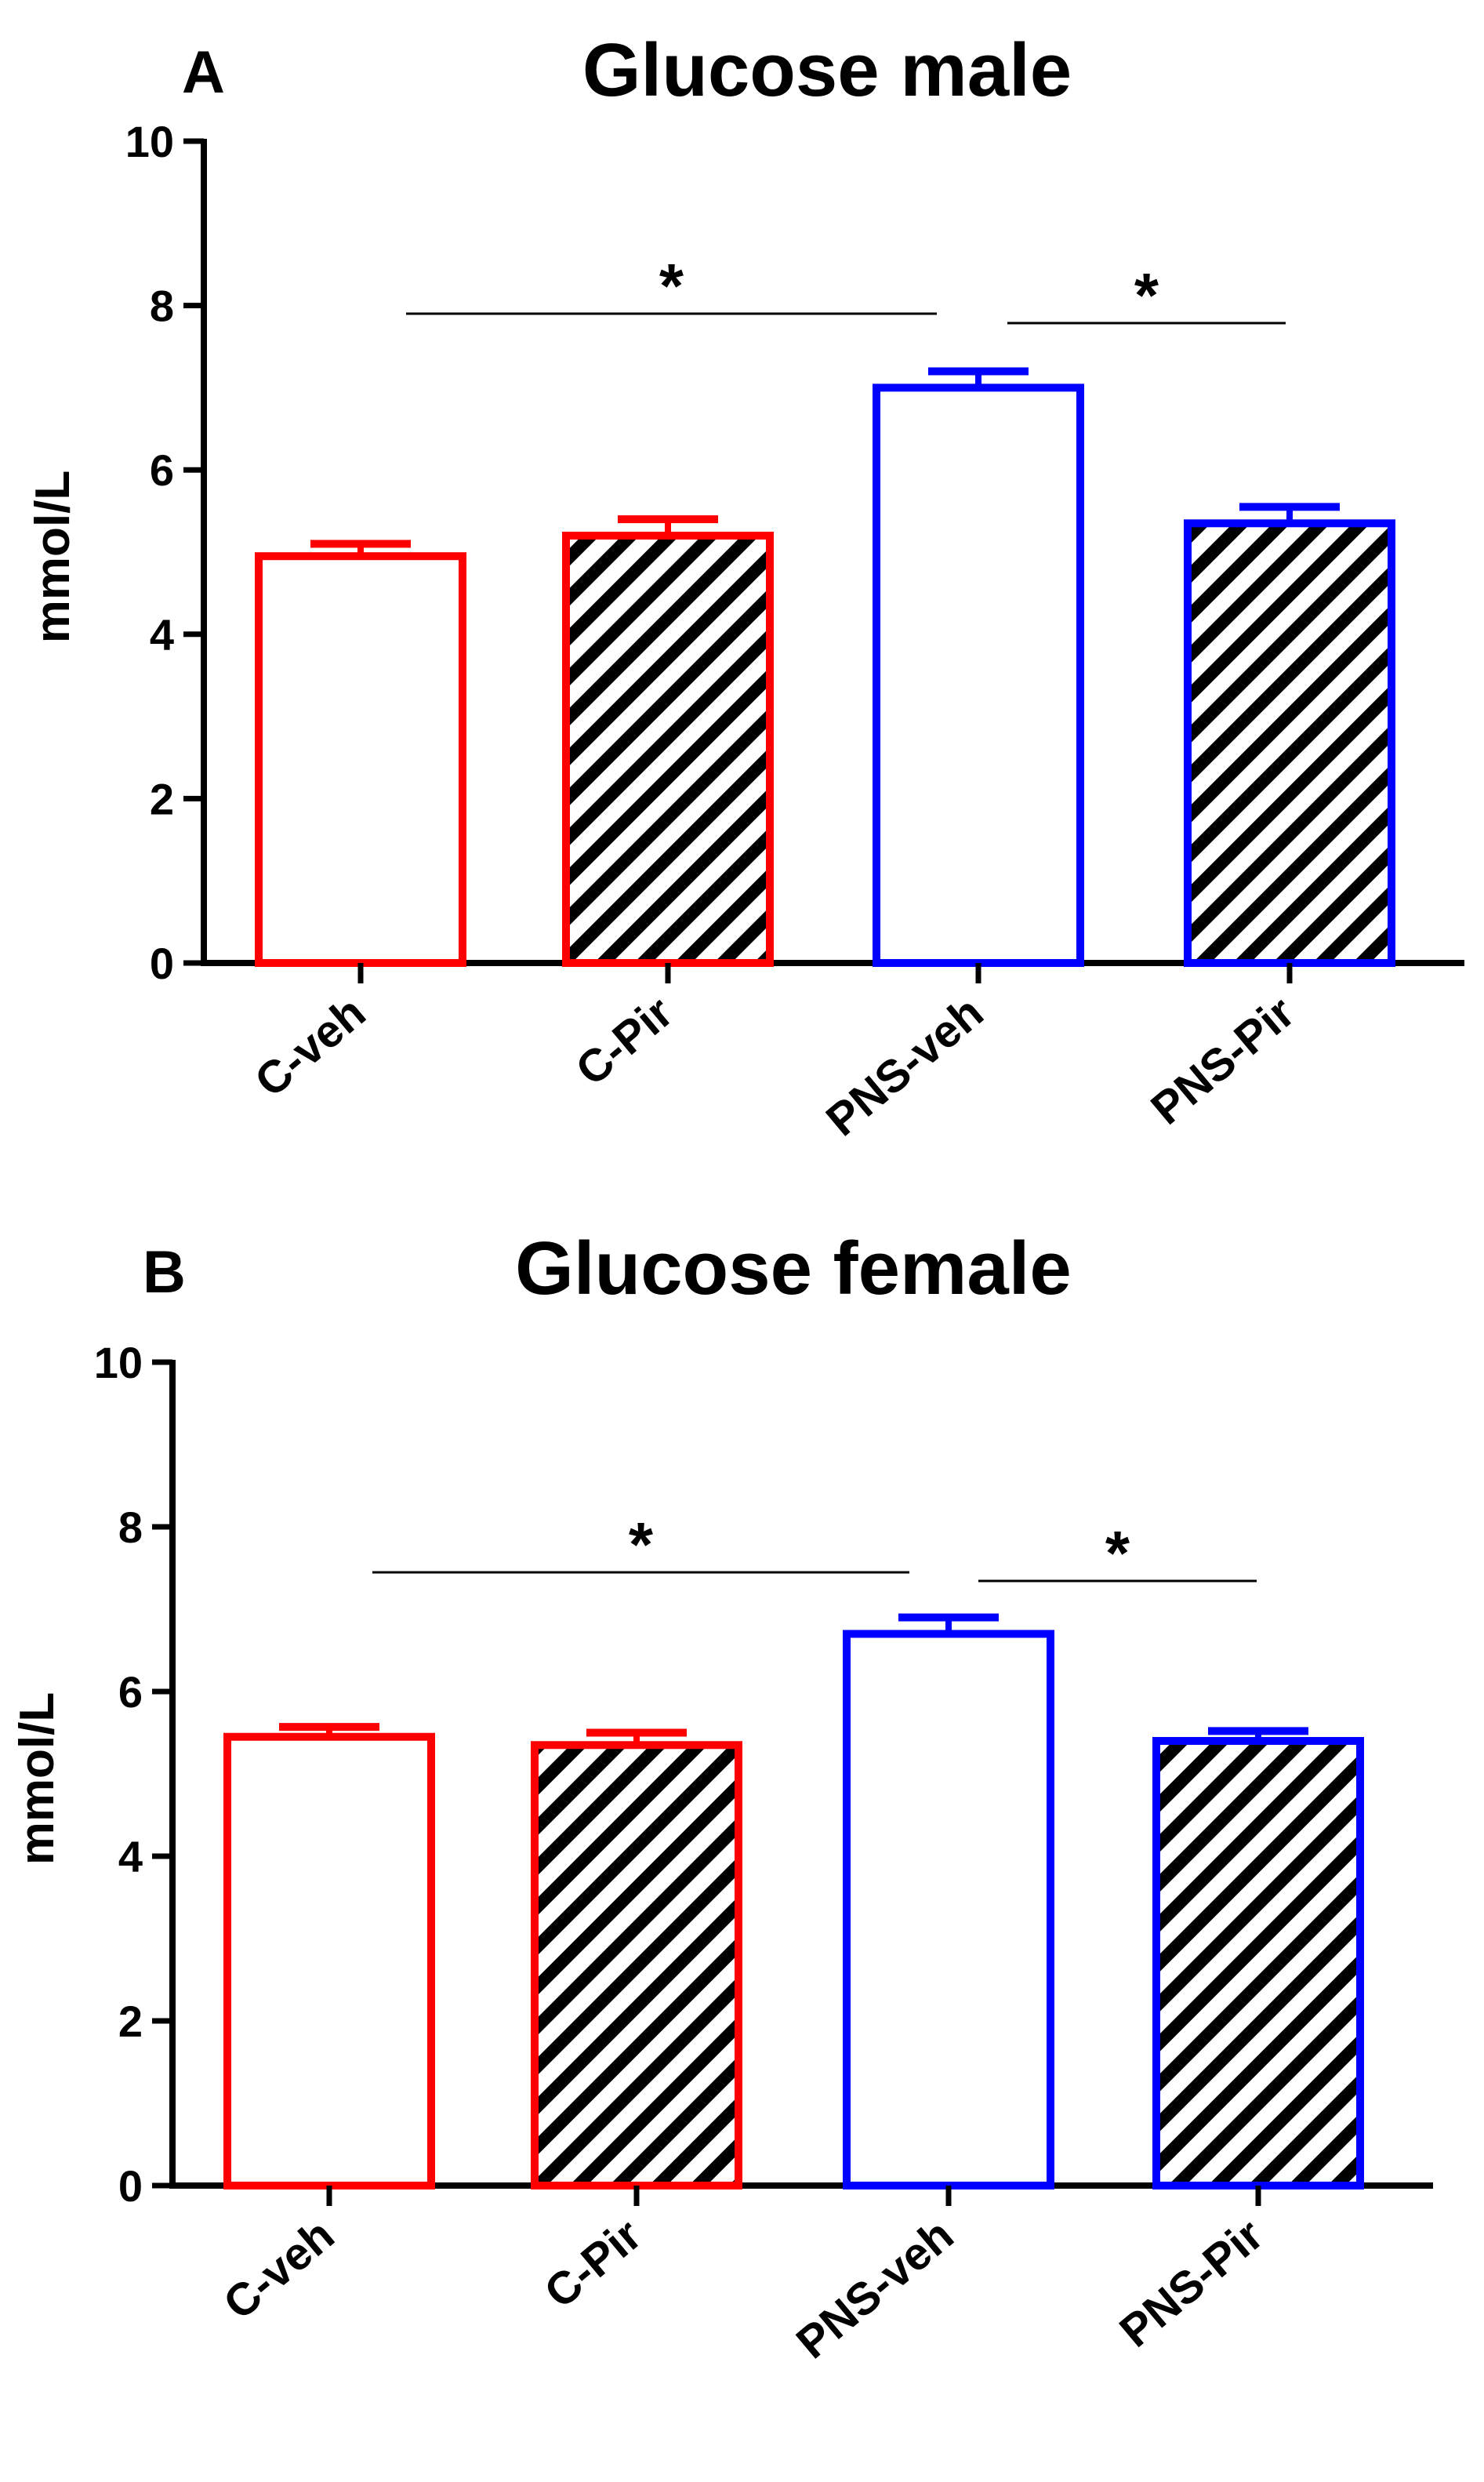 The width and height of the screenshot is (1484, 2482). Describe the element at coordinates (827, 70) in the screenshot. I see `chart-title: Glucose male` at that location.